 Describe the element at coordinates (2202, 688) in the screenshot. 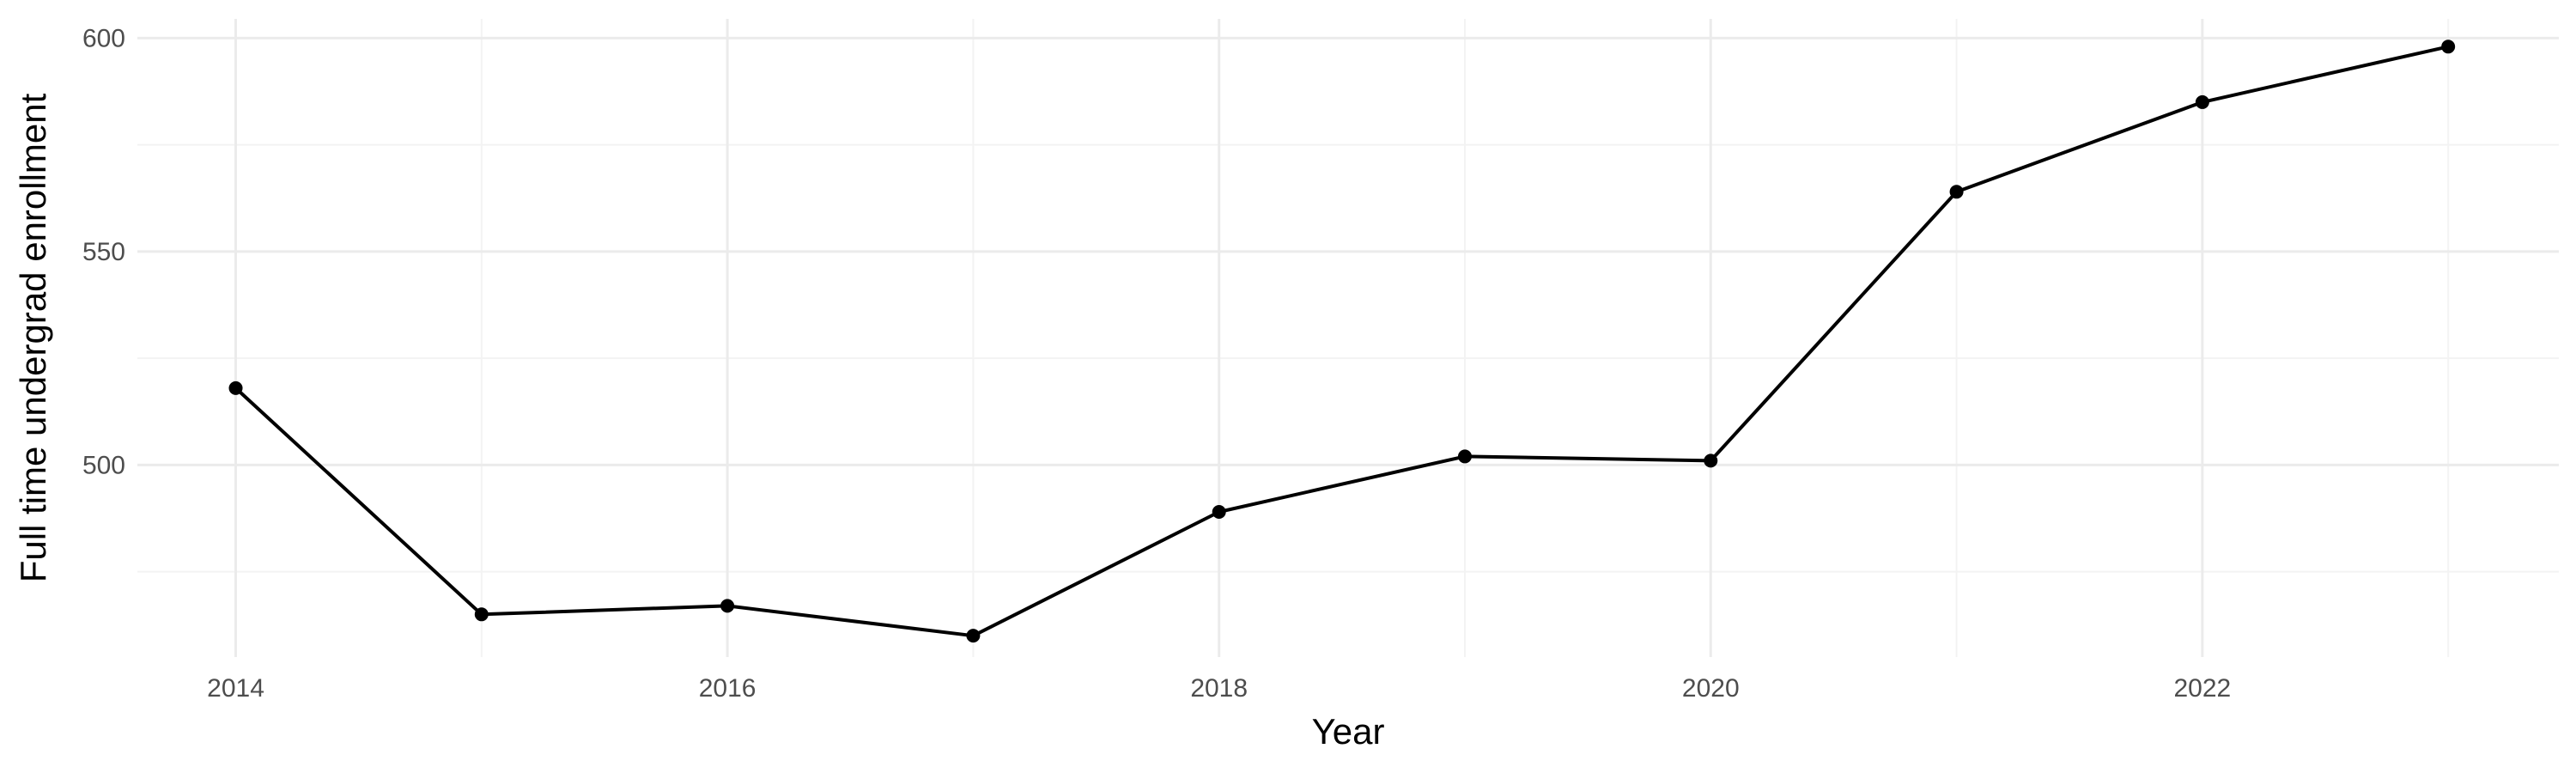

I see `x-tick-label: 2022` at that location.